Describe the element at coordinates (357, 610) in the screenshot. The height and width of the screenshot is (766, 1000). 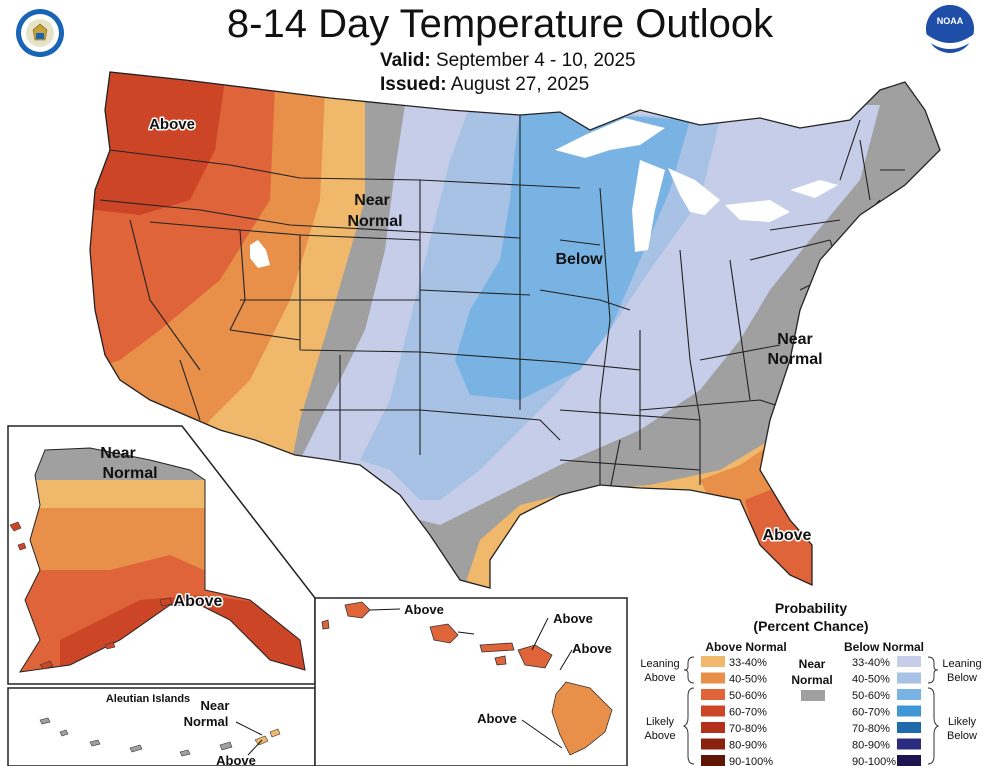
I see `hawaii-kauai` at that location.